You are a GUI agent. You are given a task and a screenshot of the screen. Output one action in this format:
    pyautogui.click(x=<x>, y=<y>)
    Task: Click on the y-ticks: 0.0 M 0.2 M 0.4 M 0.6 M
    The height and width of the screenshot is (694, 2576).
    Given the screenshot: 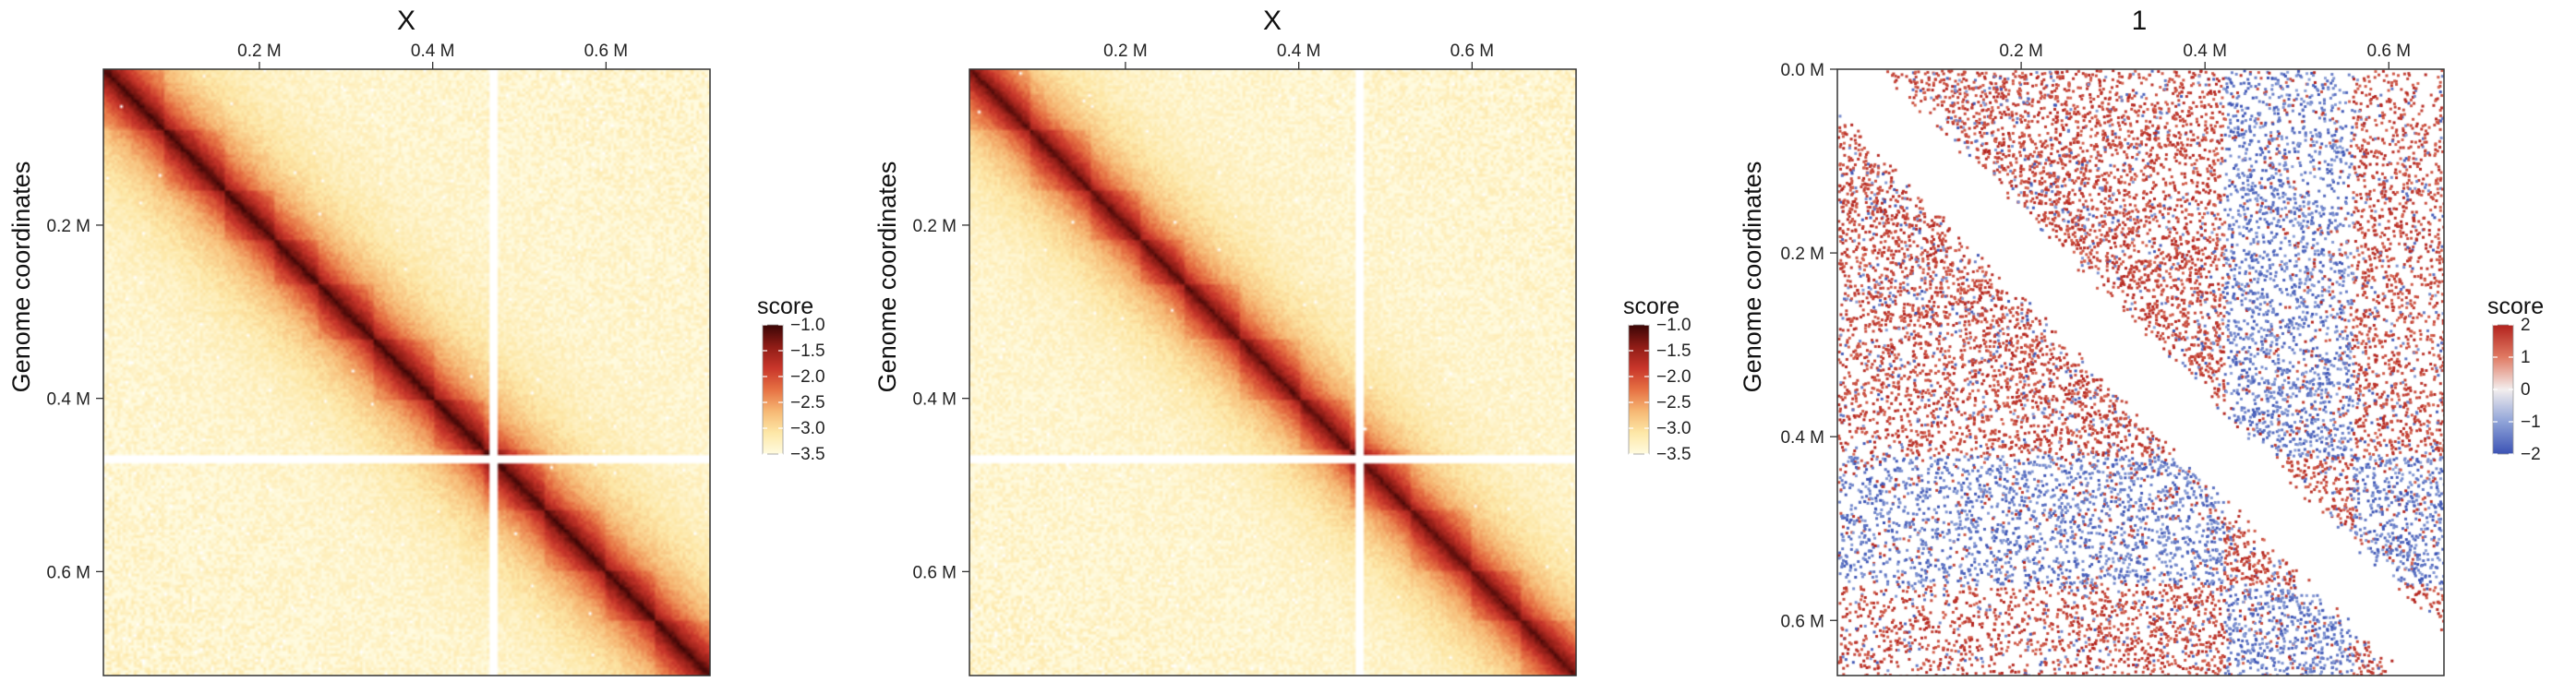 What is the action you would take?
    pyautogui.click(x=1808, y=346)
    